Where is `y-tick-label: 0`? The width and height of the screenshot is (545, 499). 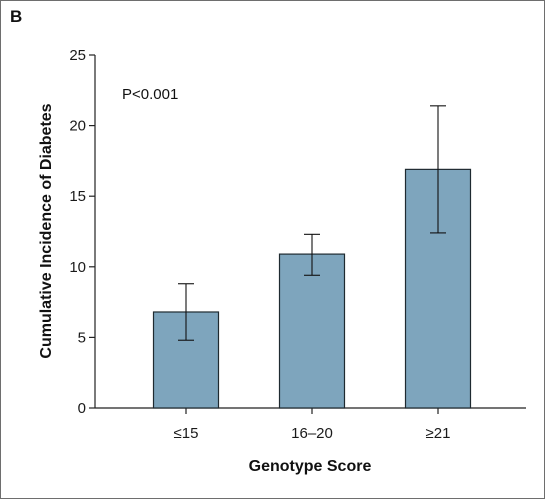 y-tick-label: 0 is located at coordinates (82, 408).